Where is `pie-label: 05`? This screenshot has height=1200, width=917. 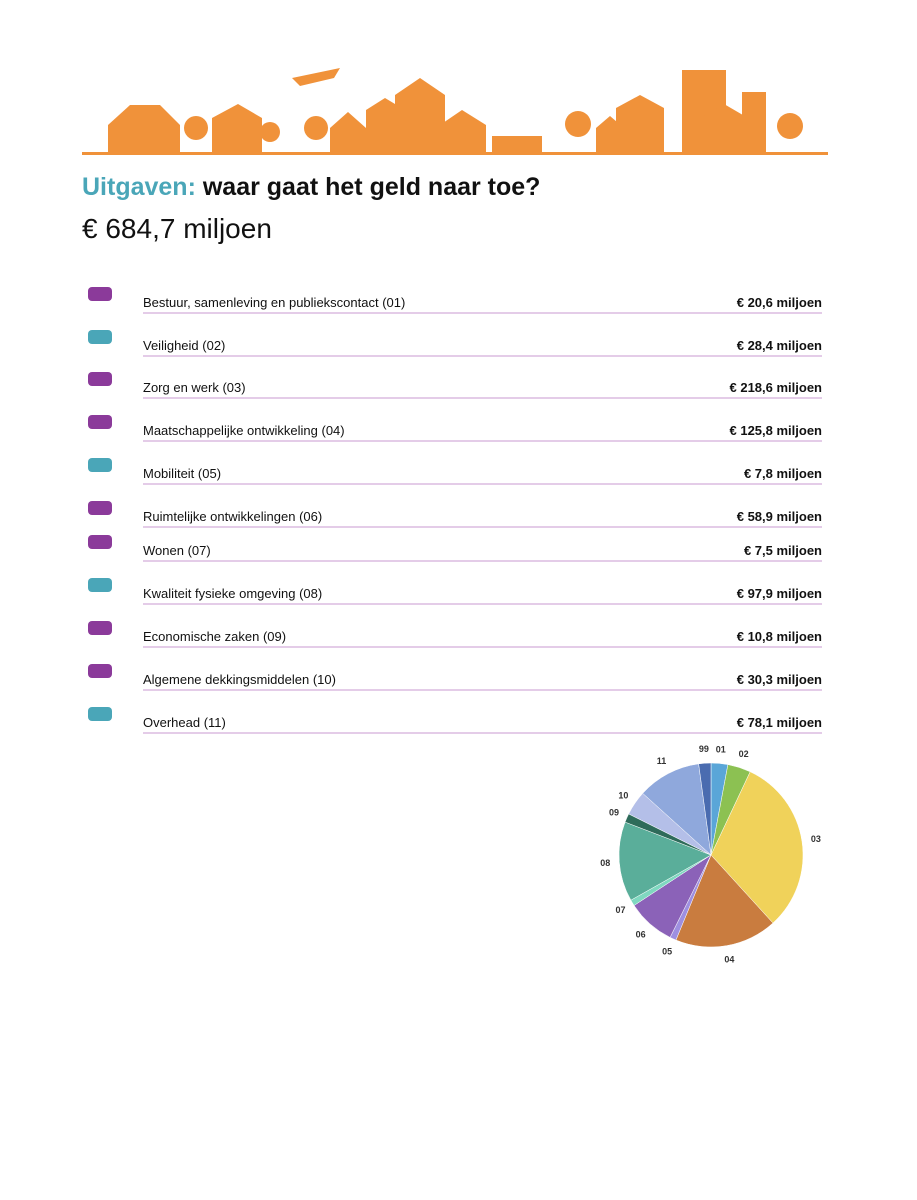
pie-label: 05 is located at coordinates (667, 952).